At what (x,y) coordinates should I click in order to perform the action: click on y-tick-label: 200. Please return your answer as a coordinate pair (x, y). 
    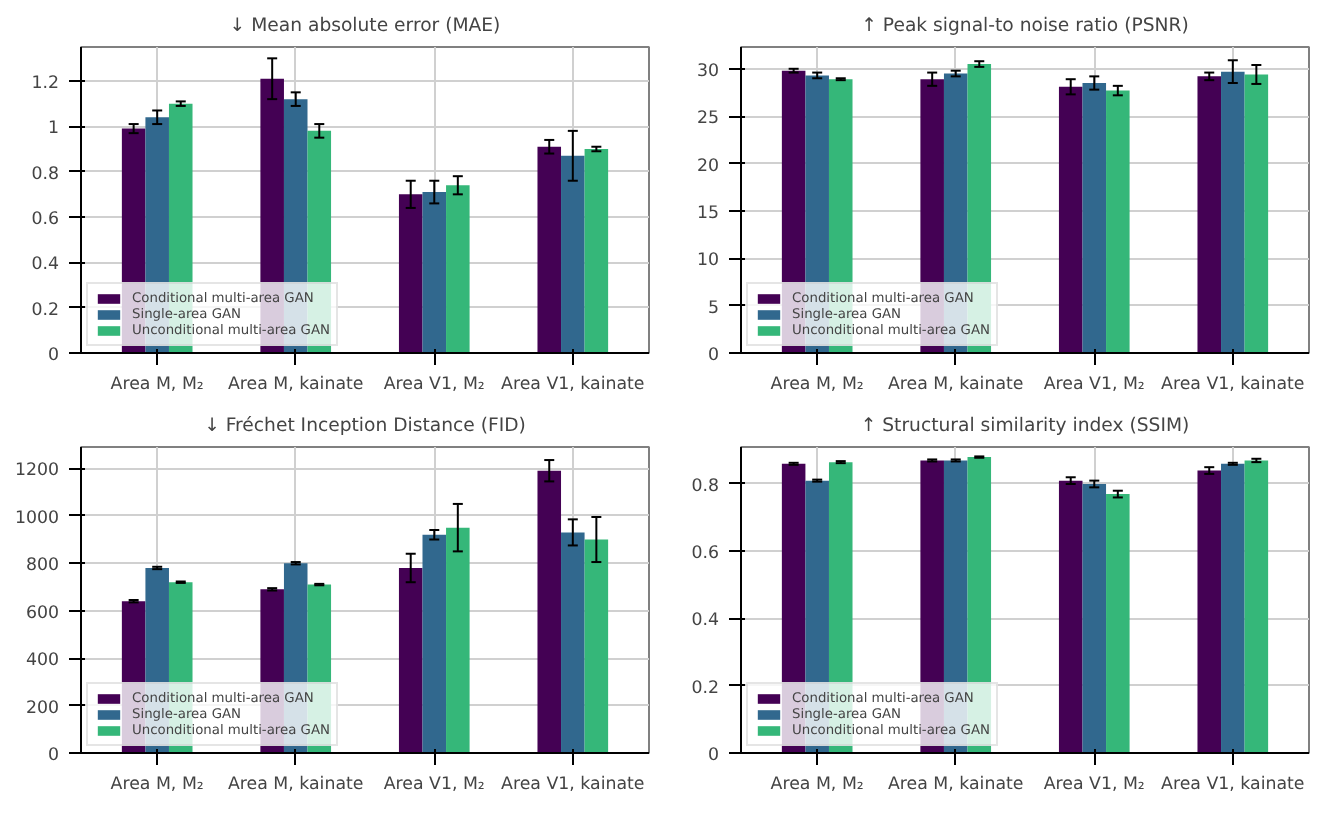
    Looking at the image, I should click on (42, 708).